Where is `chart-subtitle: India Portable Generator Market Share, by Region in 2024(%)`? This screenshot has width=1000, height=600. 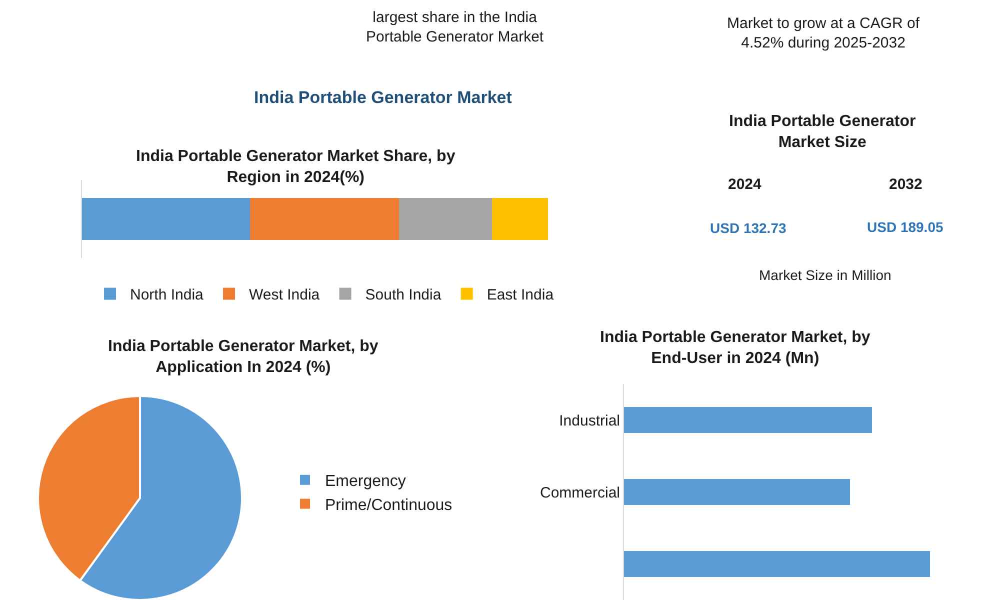 chart-subtitle: India Portable Generator Market Share, by Region in 2024(%) is located at coordinates (296, 167).